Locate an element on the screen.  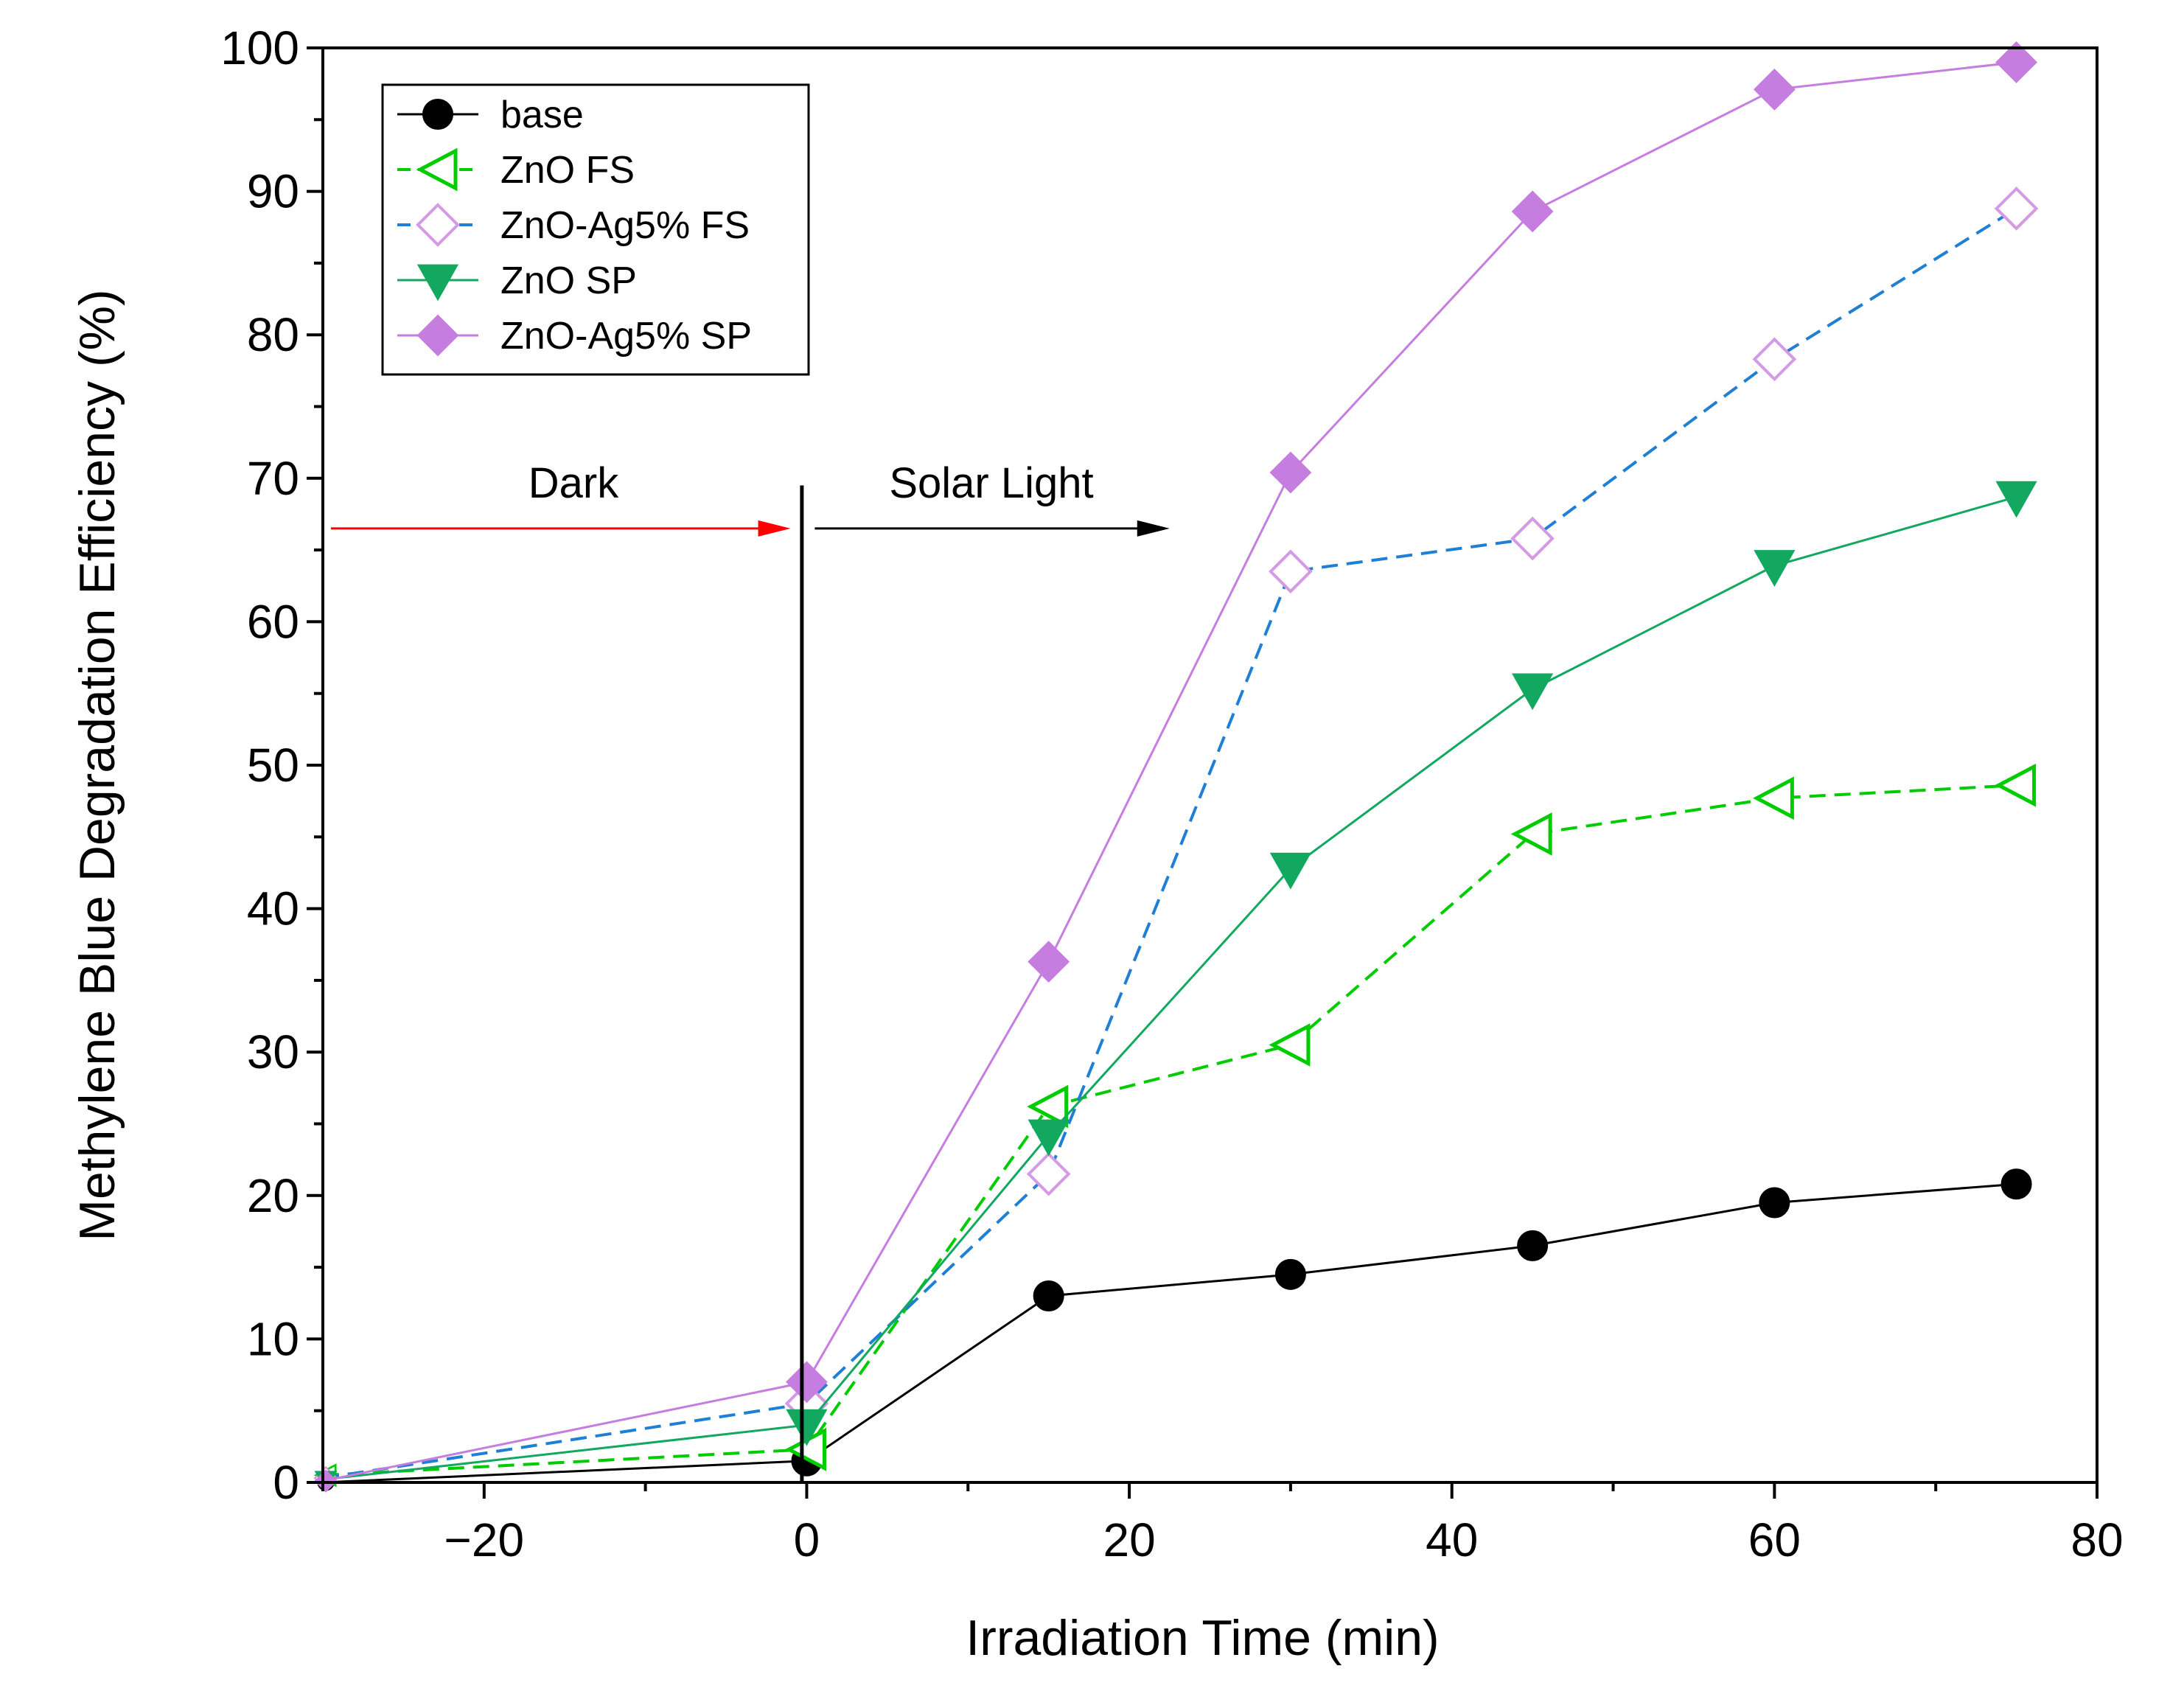
y-tick-label: 60 is located at coordinates (273, 621).